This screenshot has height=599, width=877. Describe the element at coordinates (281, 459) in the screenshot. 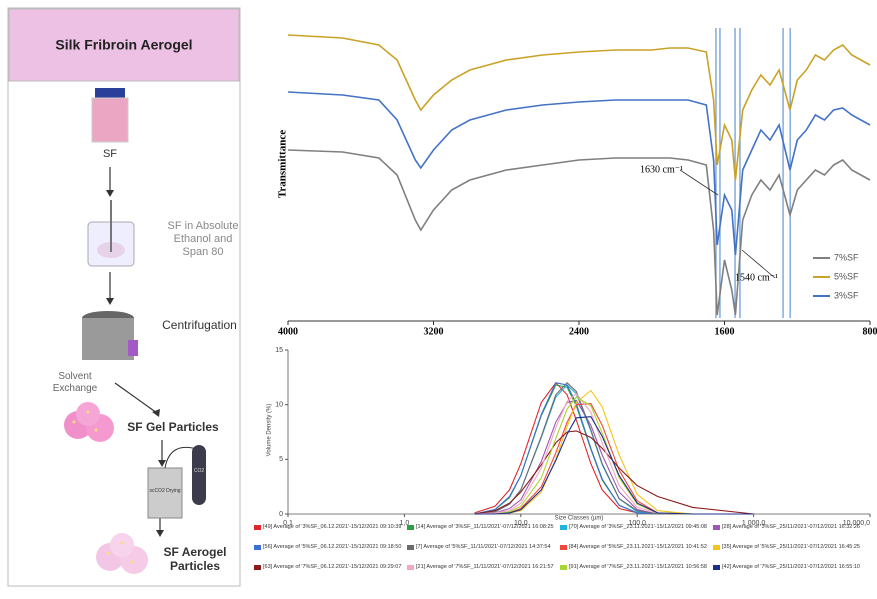

I see `y-tick-label: 5` at that location.